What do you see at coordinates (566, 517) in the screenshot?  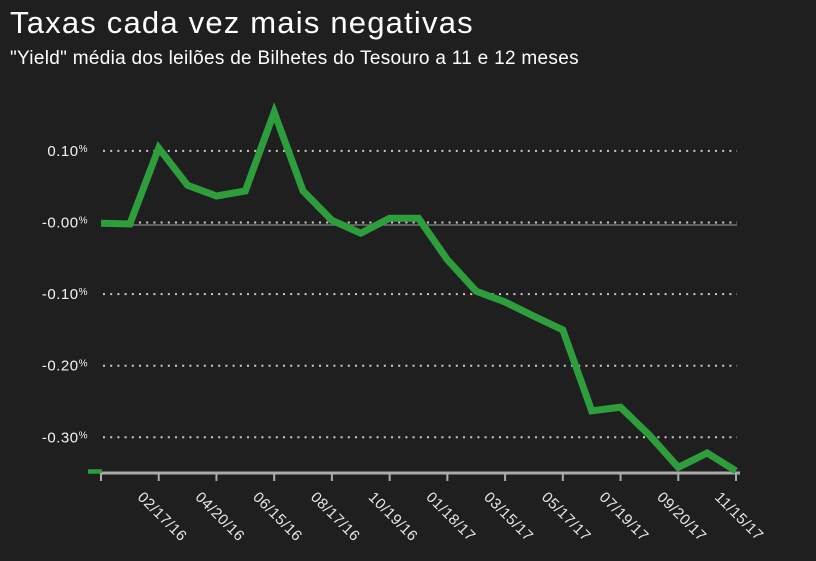 I see `x-tick-label: 05/17/17` at bounding box center [566, 517].